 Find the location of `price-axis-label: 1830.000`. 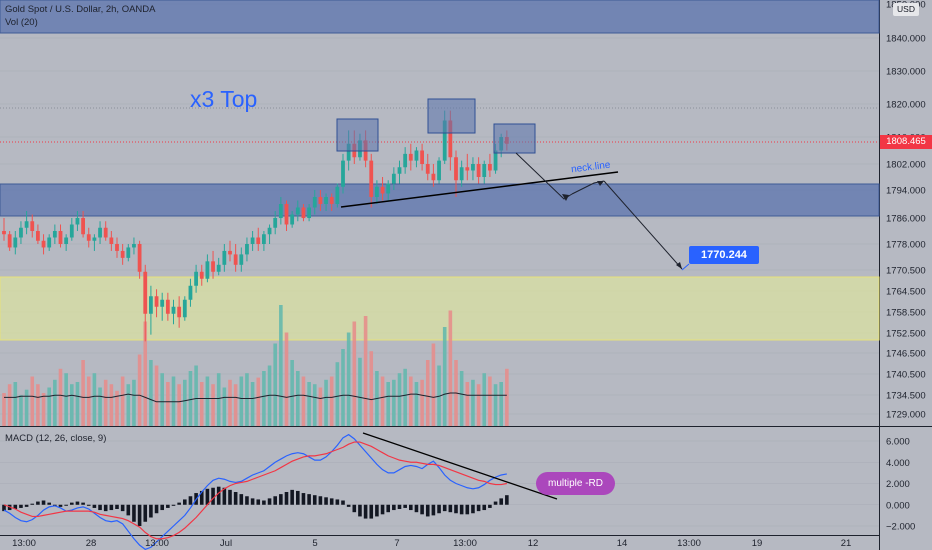

price-axis-label: 1830.000 is located at coordinates (906, 72).